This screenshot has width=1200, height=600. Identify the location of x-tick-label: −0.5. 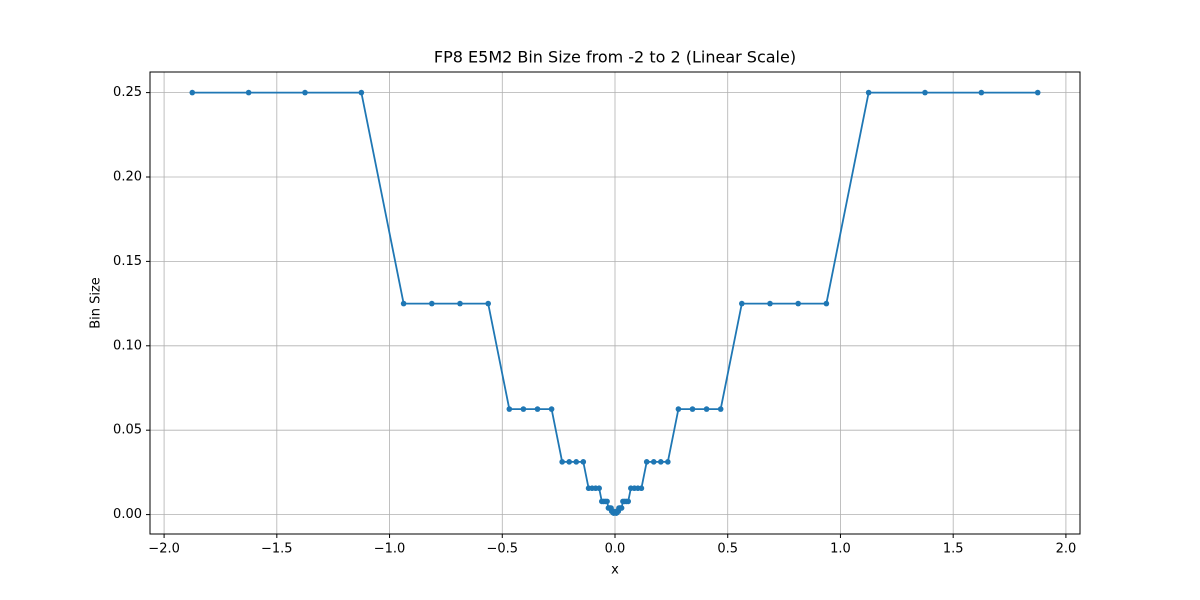
(502, 549).